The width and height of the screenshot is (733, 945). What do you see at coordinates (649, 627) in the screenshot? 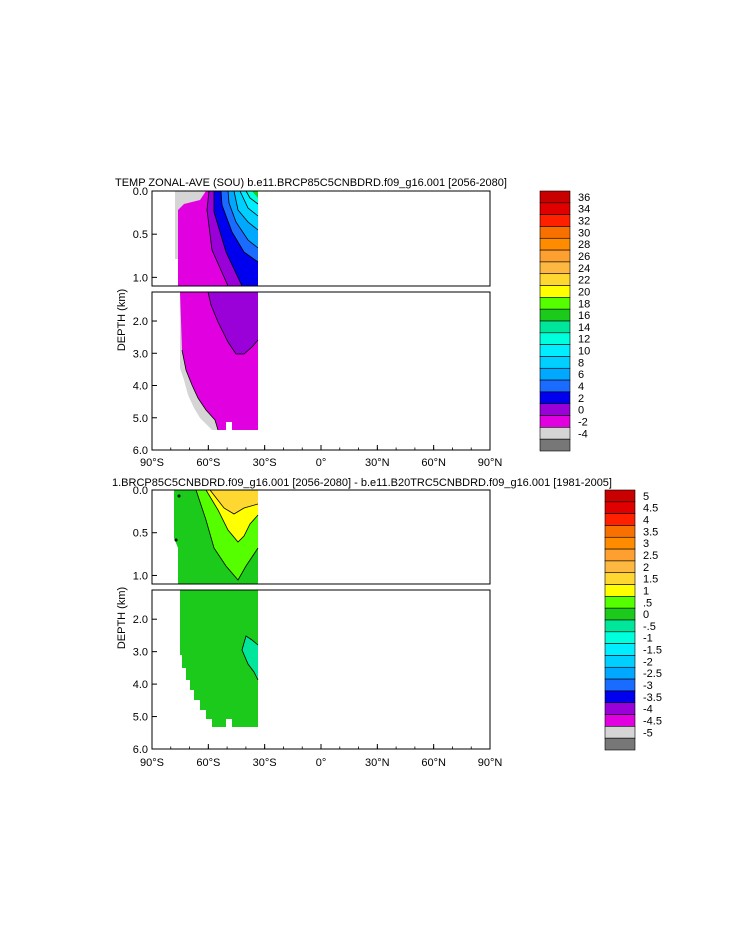
I see `colorbar-label: -.5` at bounding box center [649, 627].